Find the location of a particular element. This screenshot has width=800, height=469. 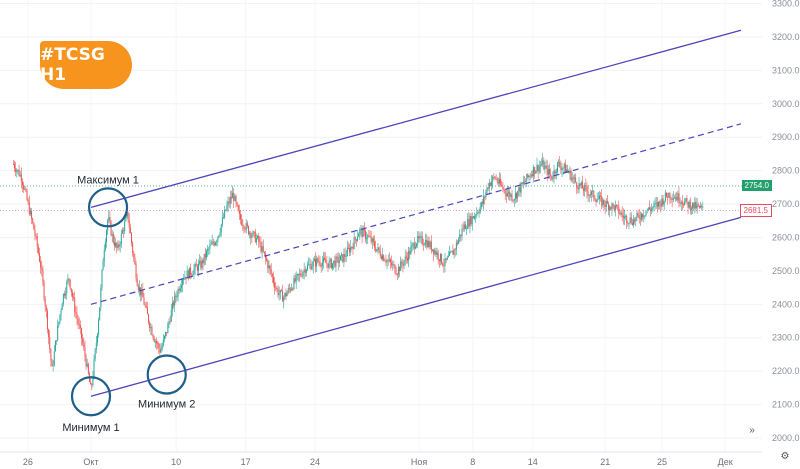

x-tick-label: 25 is located at coordinates (662, 462).